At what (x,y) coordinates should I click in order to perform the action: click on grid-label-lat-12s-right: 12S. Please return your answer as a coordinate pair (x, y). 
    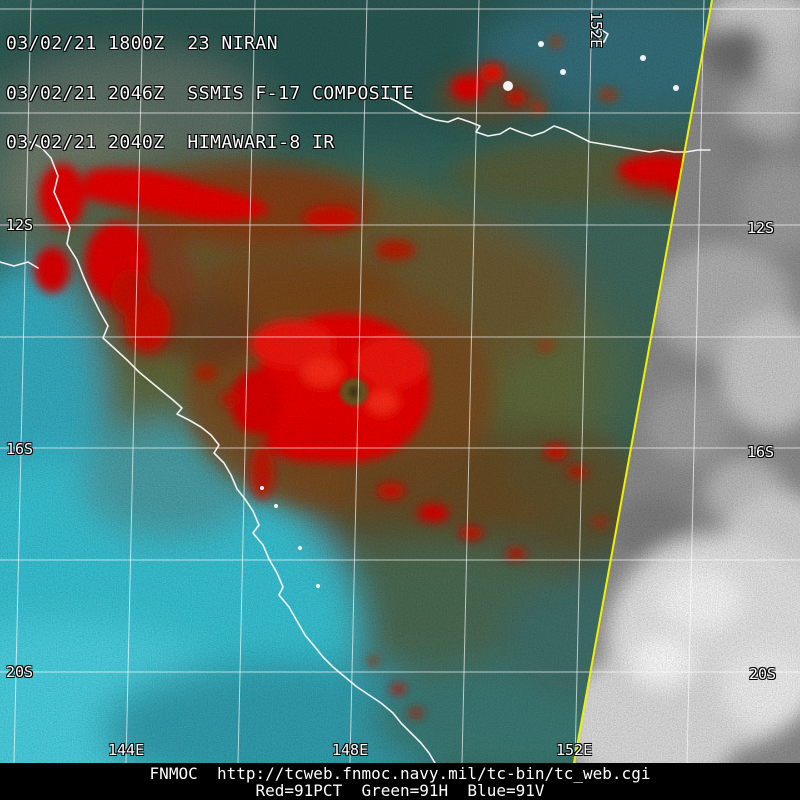
    Looking at the image, I should click on (761, 228).